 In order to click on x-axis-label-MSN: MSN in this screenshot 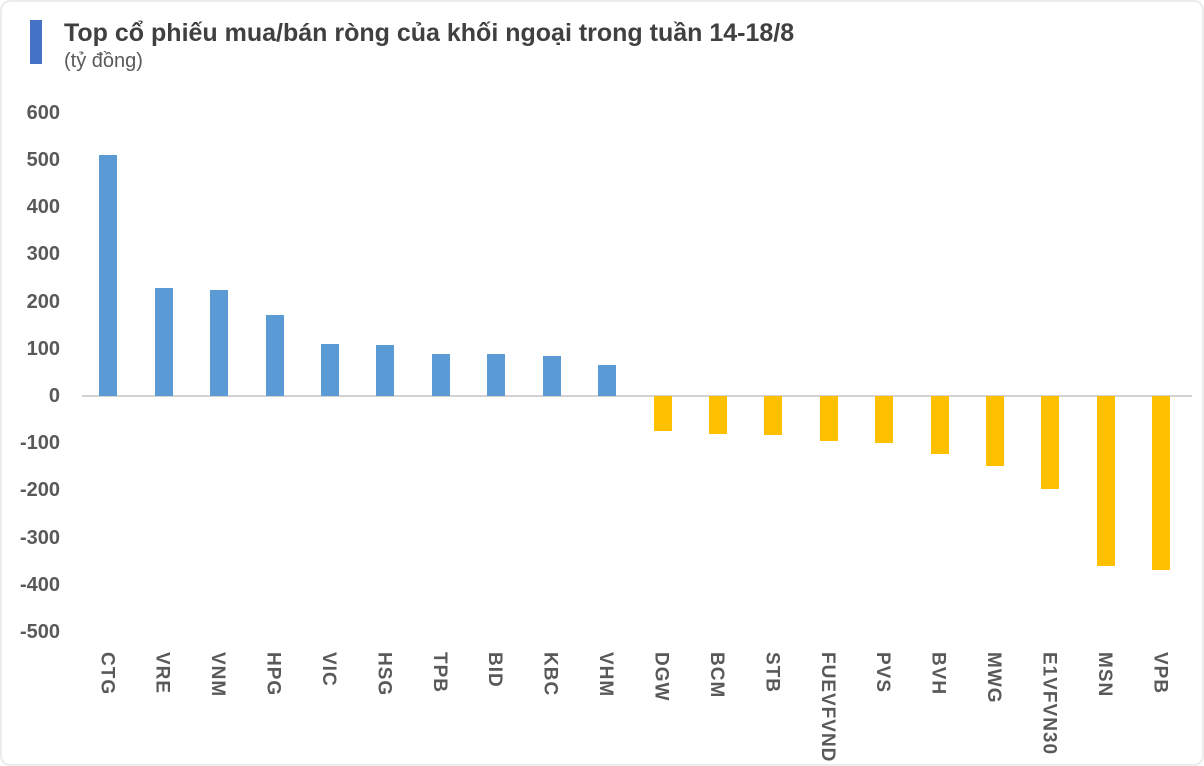, I will do `click(1104, 675)`.